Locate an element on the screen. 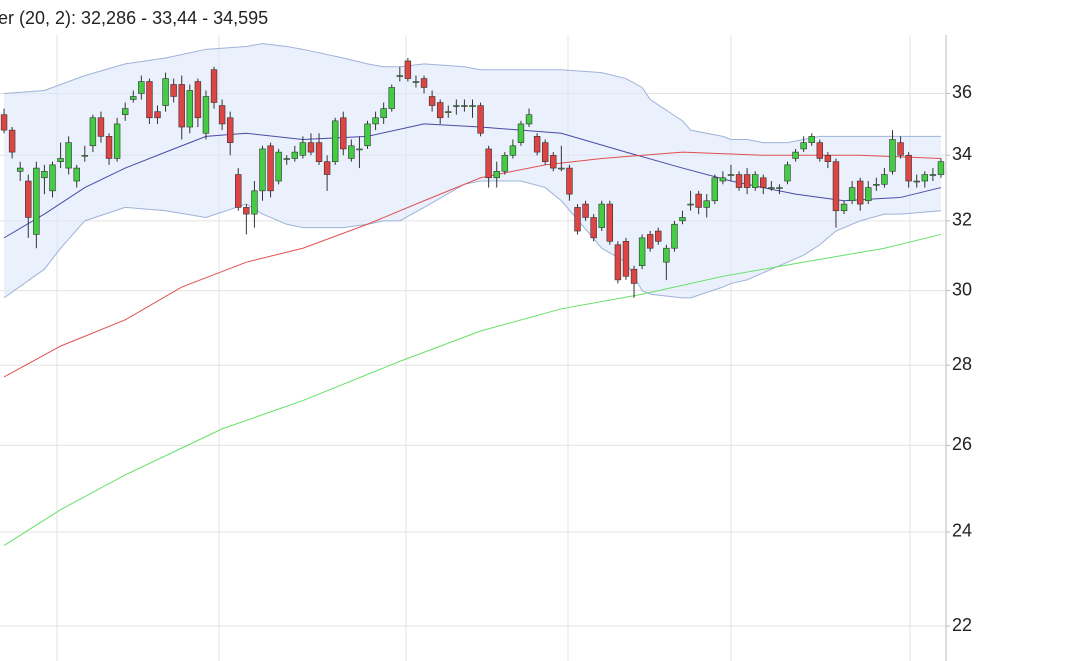  y-tick-label: 36 is located at coordinates (962, 92).